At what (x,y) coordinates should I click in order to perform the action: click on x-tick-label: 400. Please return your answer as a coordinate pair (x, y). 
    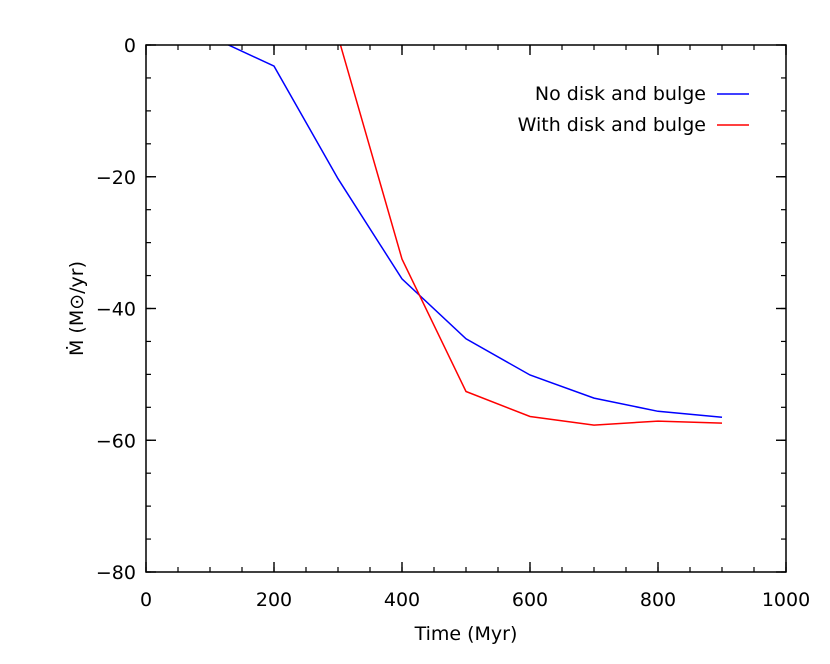
    Looking at the image, I should click on (402, 600).